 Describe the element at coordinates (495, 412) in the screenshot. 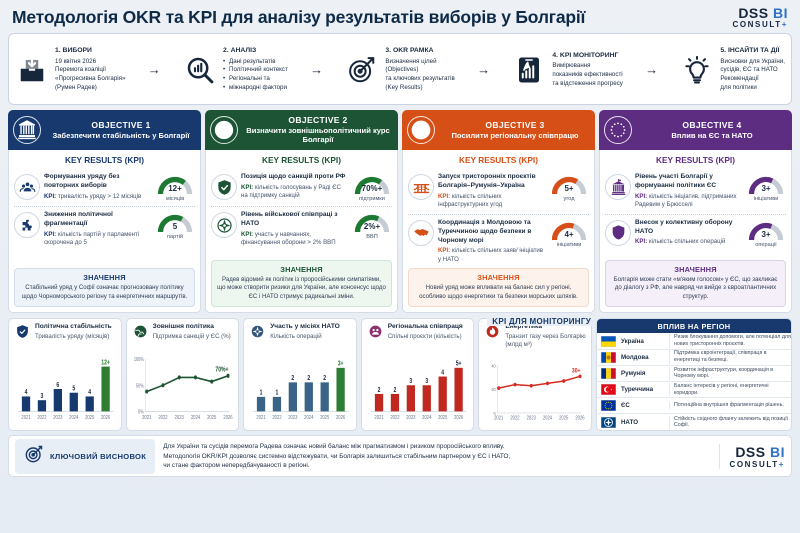

I see `svg-text: 0` at that location.